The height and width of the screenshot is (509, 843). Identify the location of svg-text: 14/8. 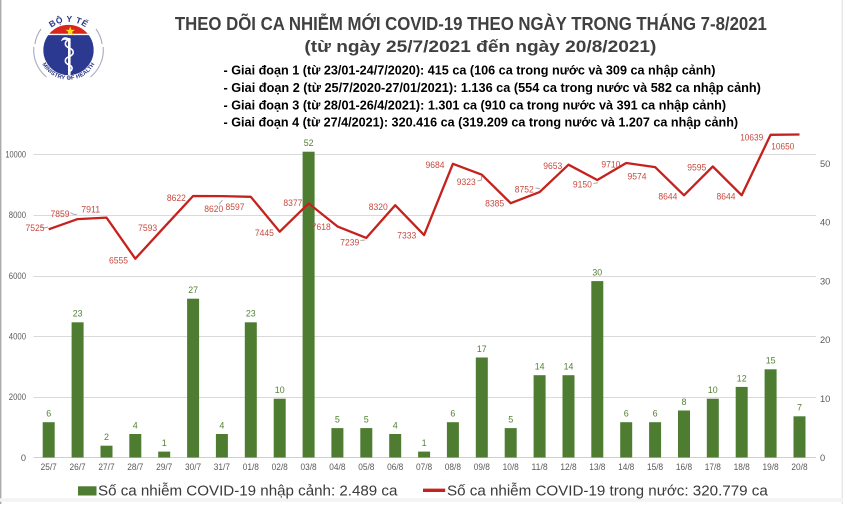
(626, 467).